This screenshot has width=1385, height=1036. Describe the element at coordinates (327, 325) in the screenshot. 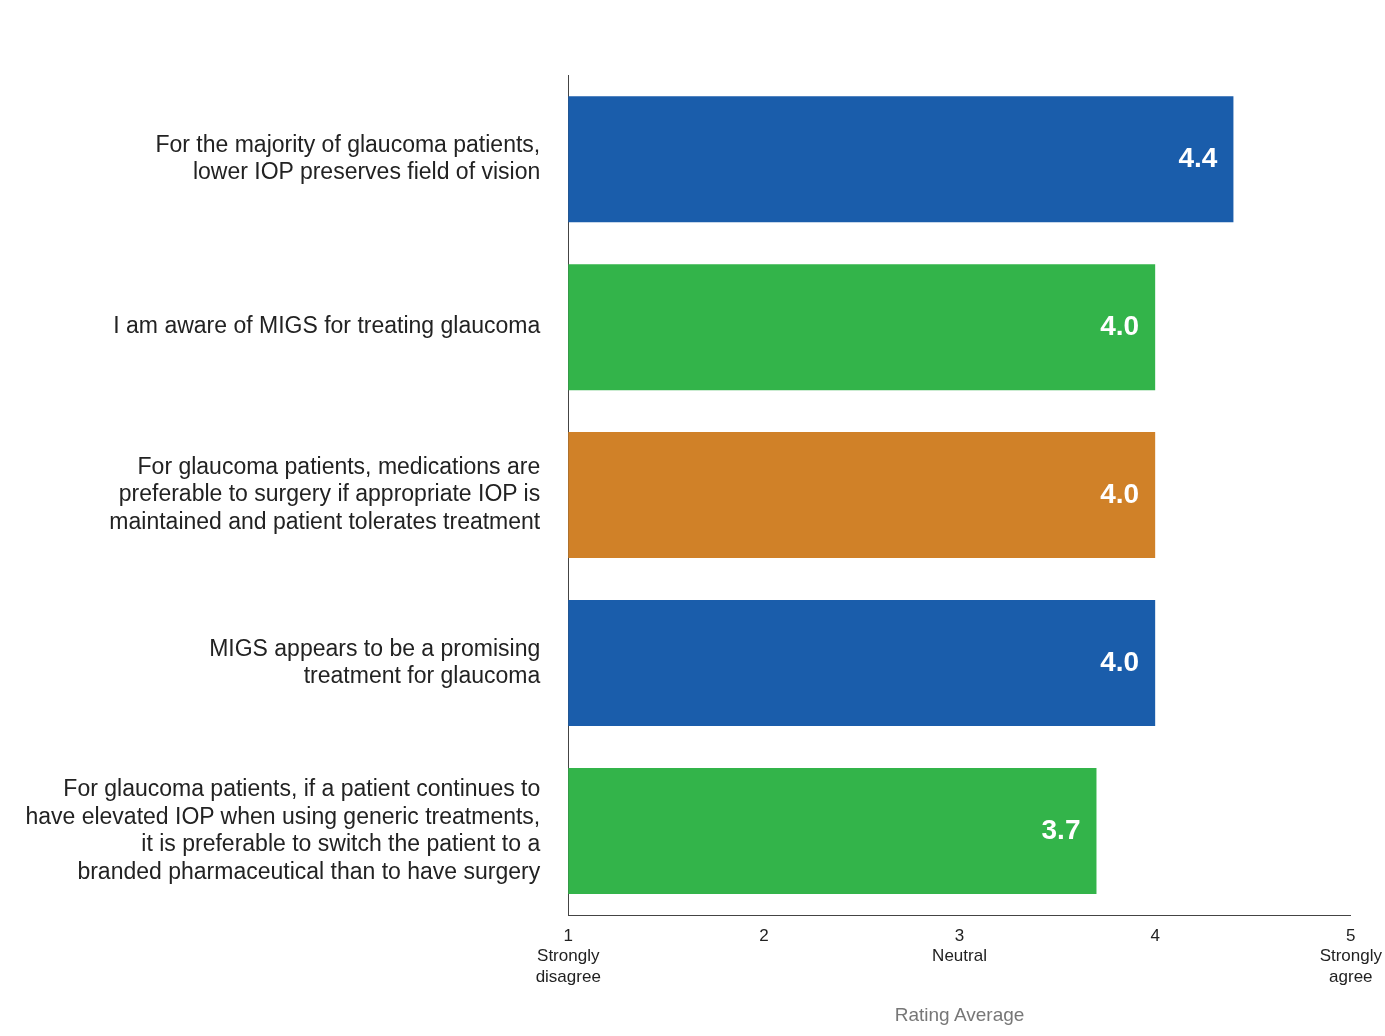

I see `y-tick-label: I am aware of MIGS for treating glaucoma` at that location.